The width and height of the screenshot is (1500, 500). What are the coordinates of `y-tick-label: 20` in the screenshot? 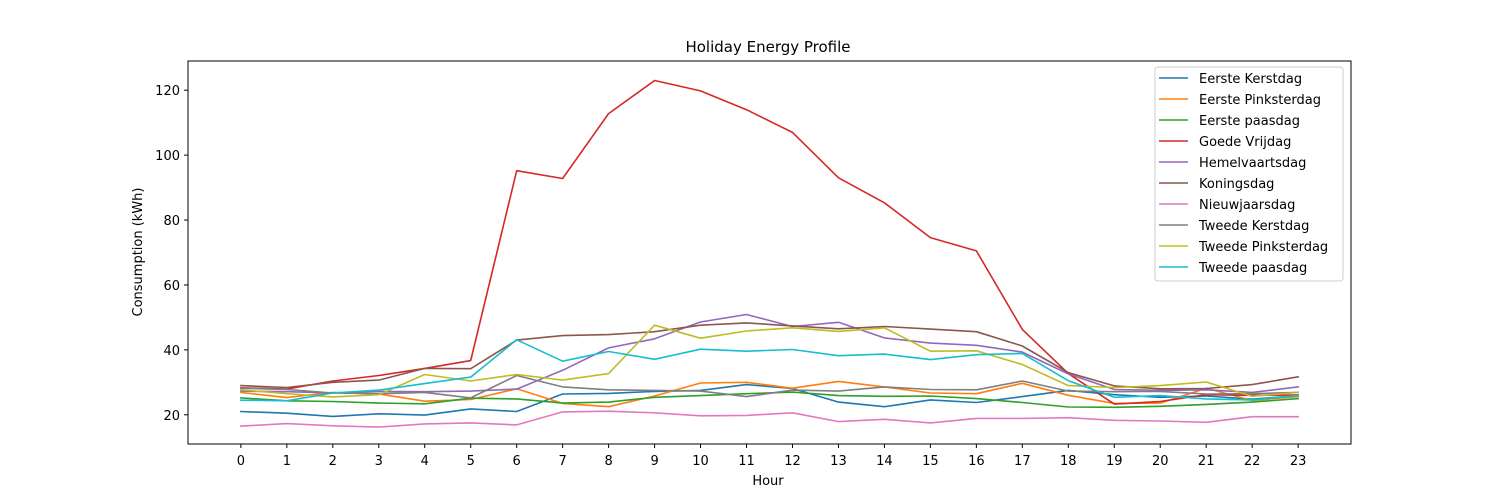 It's located at (171, 416).